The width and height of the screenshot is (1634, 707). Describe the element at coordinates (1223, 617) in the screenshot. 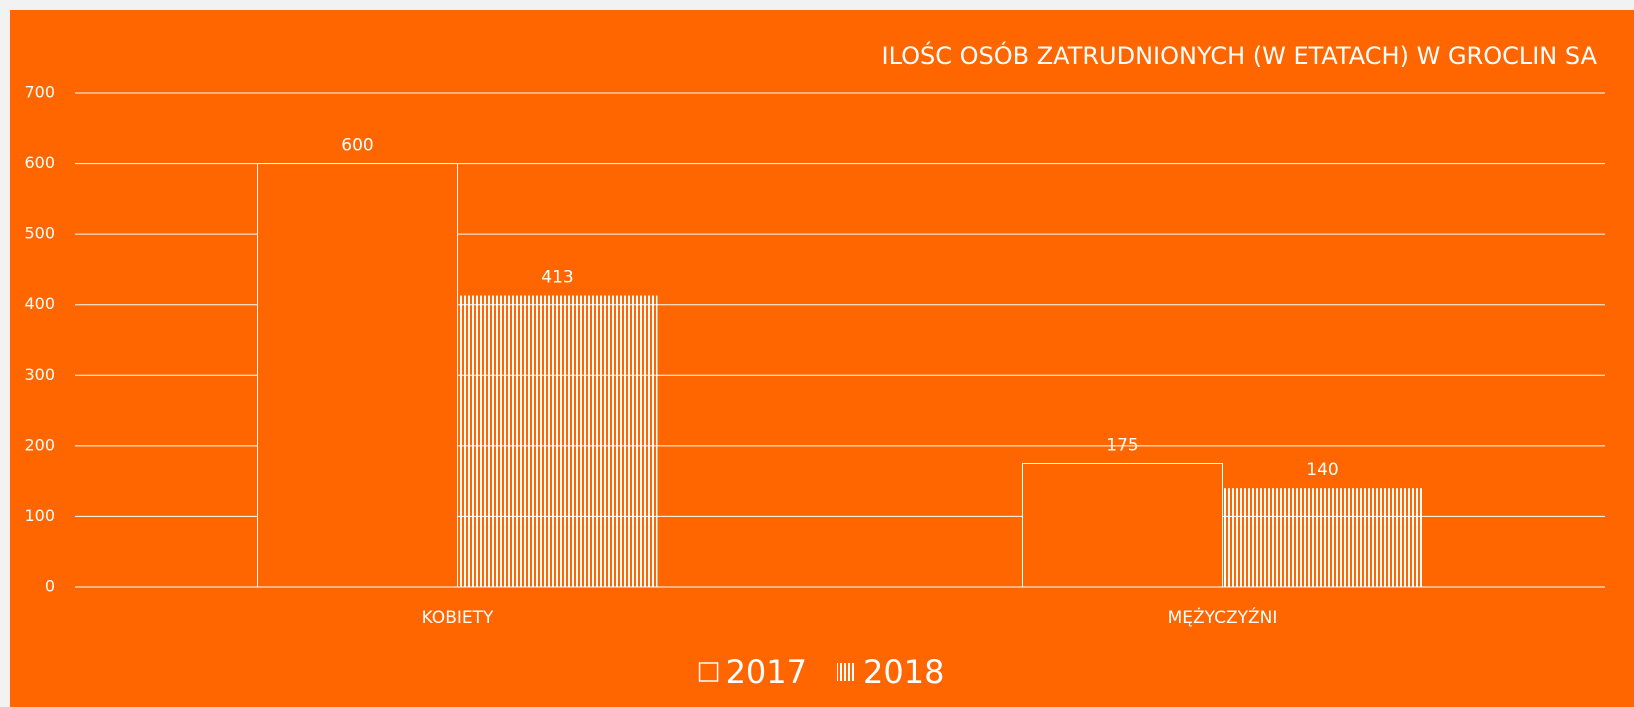

I see `x-tick-label: MĘŻYCZYŹNI` at that location.